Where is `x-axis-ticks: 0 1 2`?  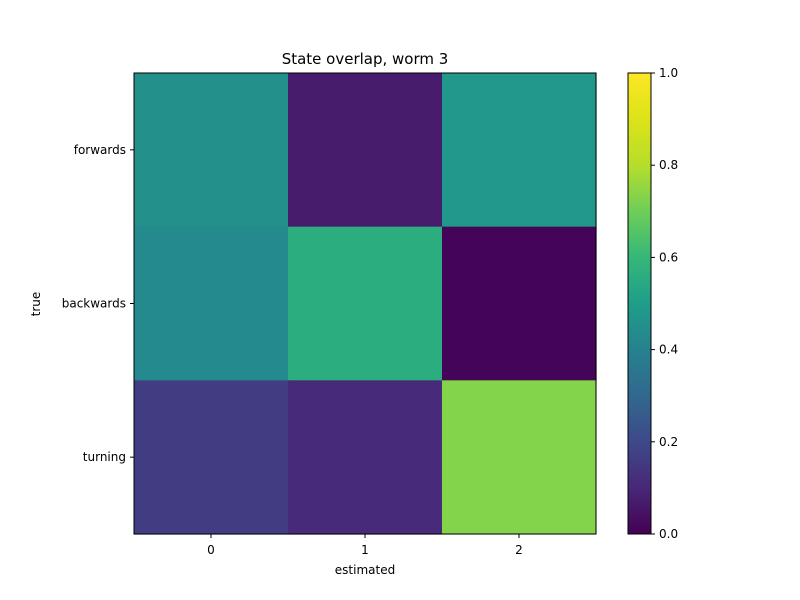 x-axis-ticks: 0 1 2 is located at coordinates (365, 545).